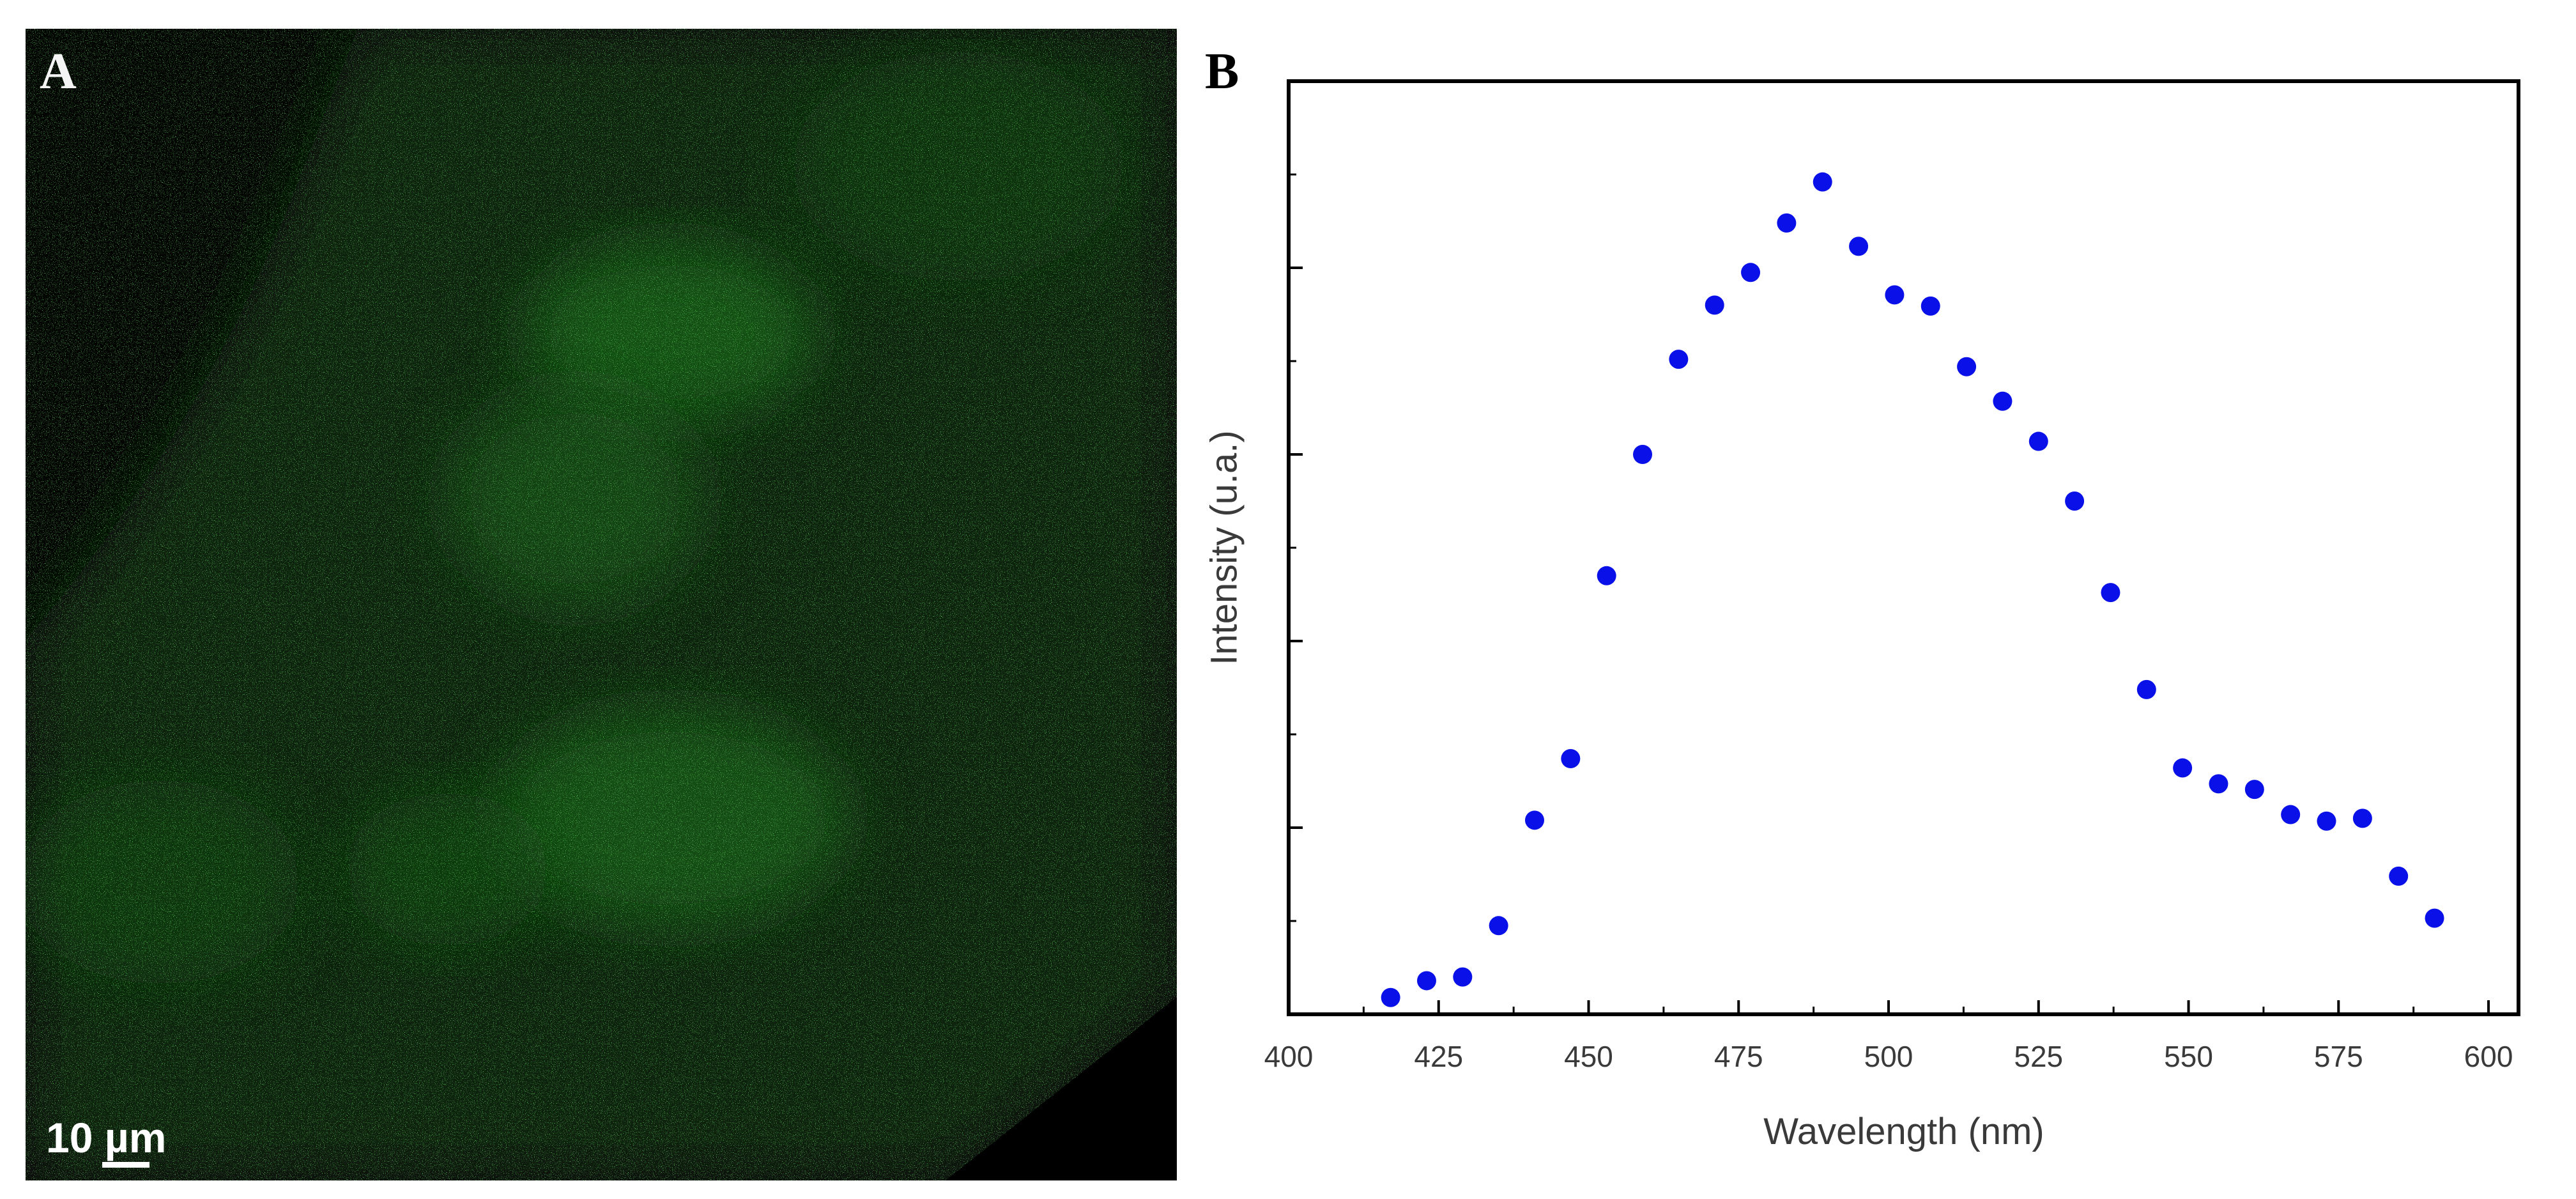 The height and width of the screenshot is (1199, 2576). I want to click on y-axis-title: Intensity (u.a.), so click(1224, 547).